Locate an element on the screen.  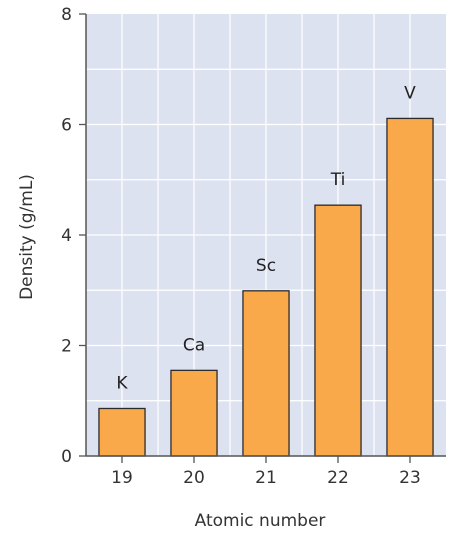
bar-label-ca: Ca is located at coordinates (194, 345).